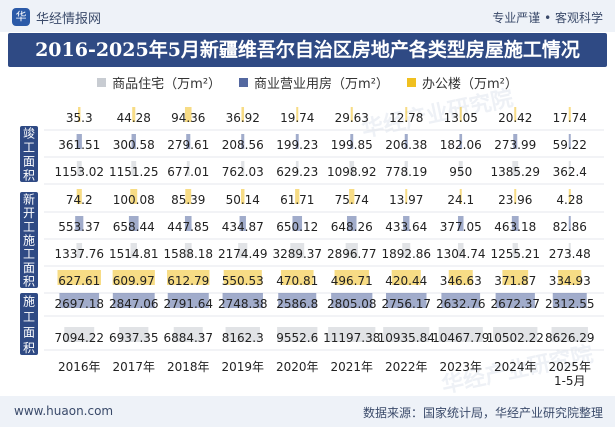  Describe the element at coordinates (570, 172) in the screenshot. I see `value-label: 362.4` at that location.